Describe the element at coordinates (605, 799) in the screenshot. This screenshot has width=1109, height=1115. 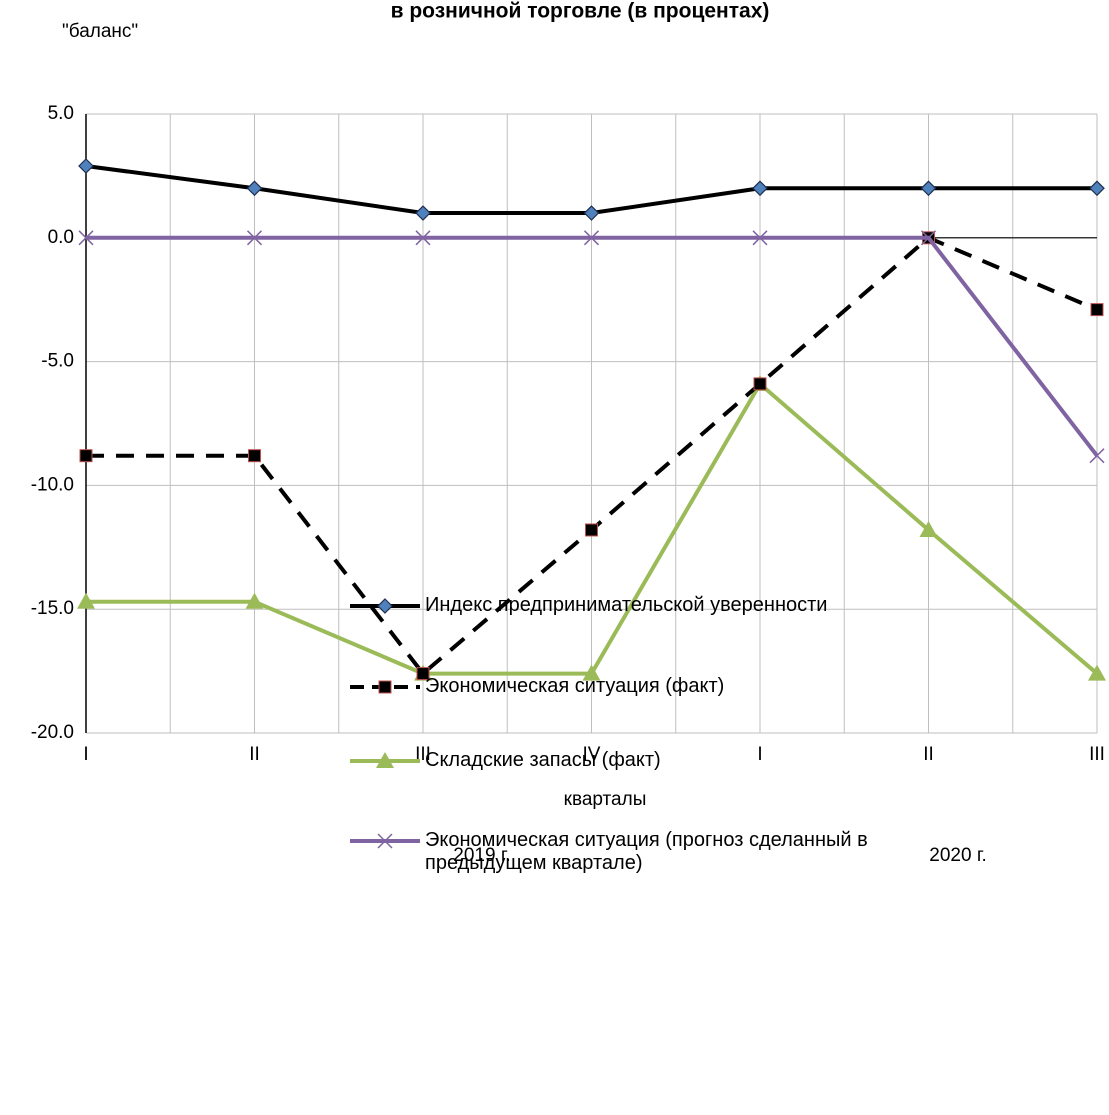
I see `x-axis-label: кварталы` at that location.